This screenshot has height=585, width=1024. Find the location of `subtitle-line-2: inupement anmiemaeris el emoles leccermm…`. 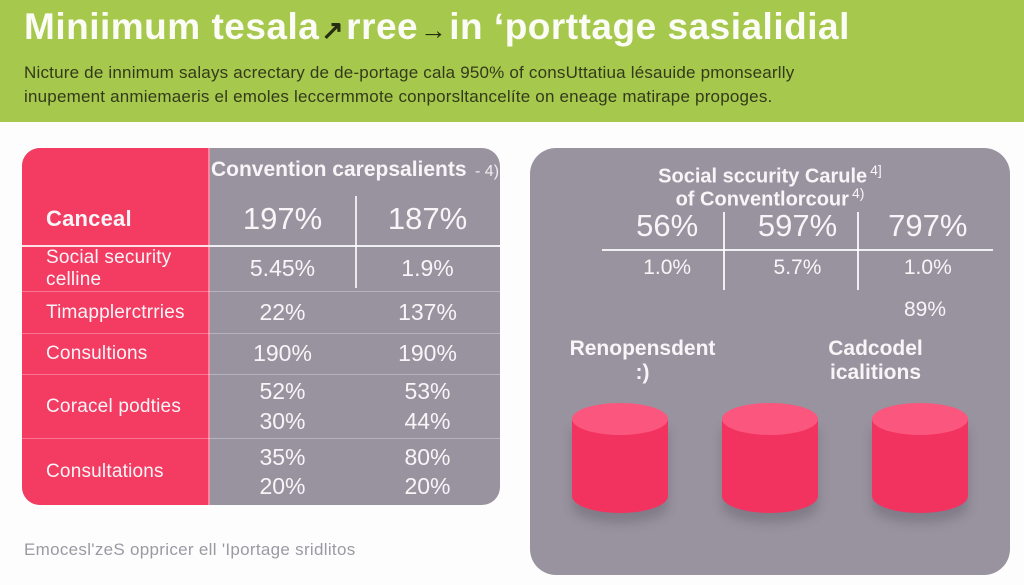

subtitle-line-2: inupement anmiemaeris el emoles leccermm… is located at coordinates (398, 97).